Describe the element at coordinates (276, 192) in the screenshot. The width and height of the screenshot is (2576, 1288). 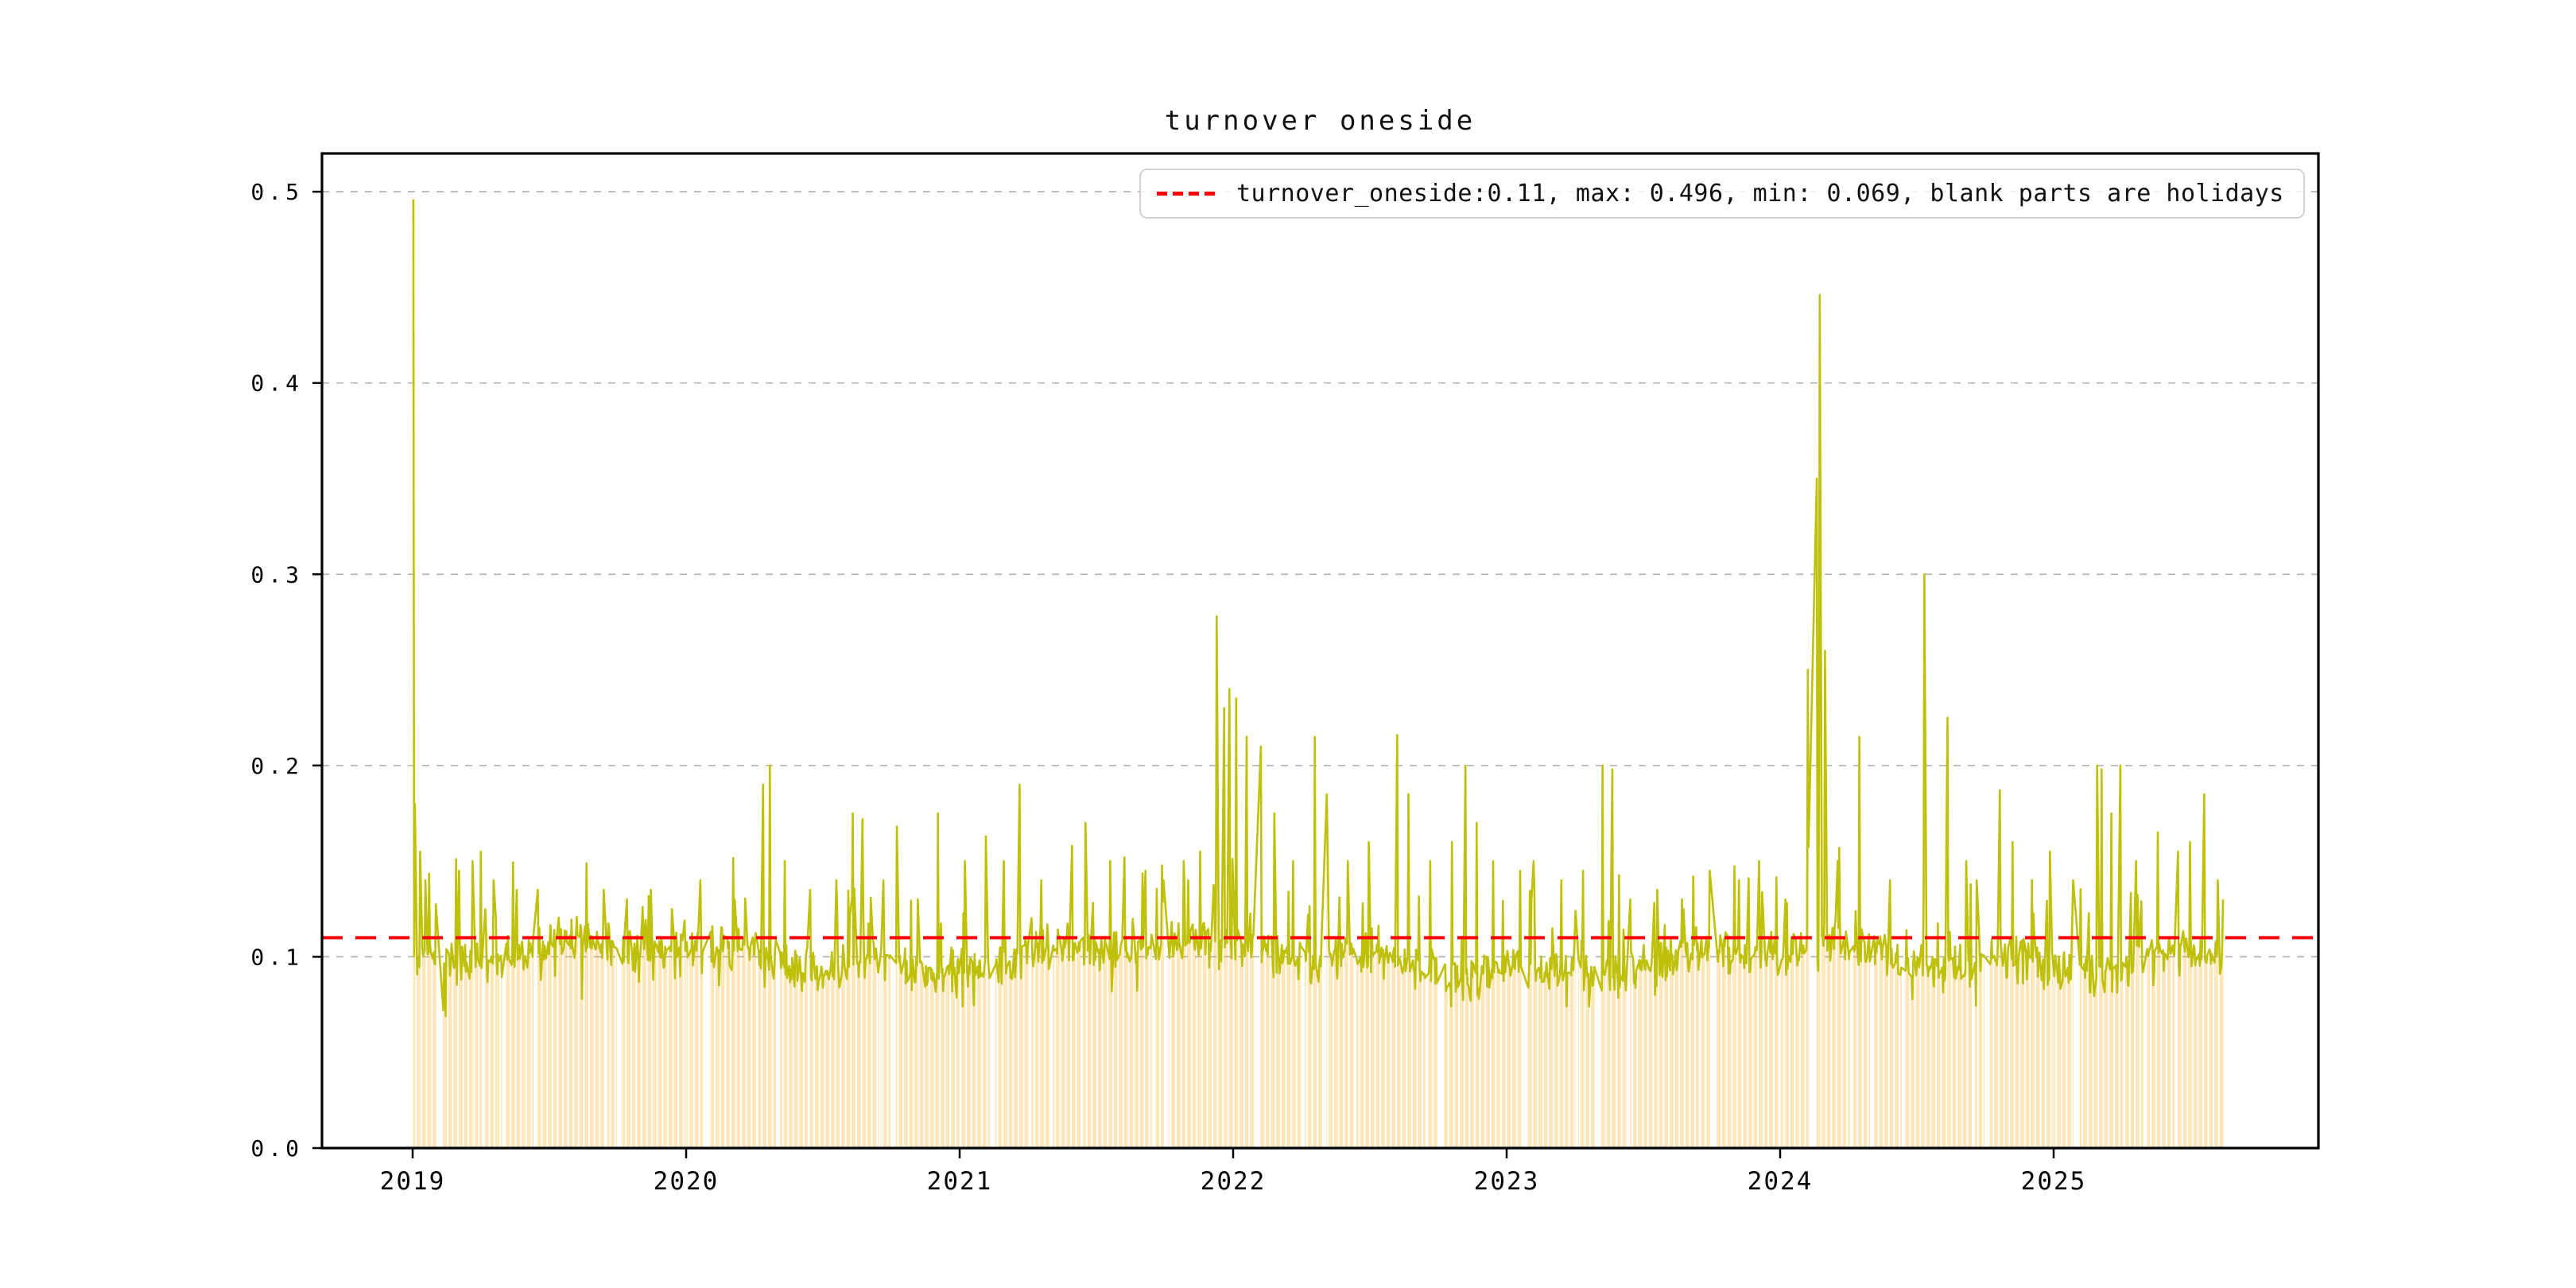
I see `y-tick-label: 0.5` at that location.